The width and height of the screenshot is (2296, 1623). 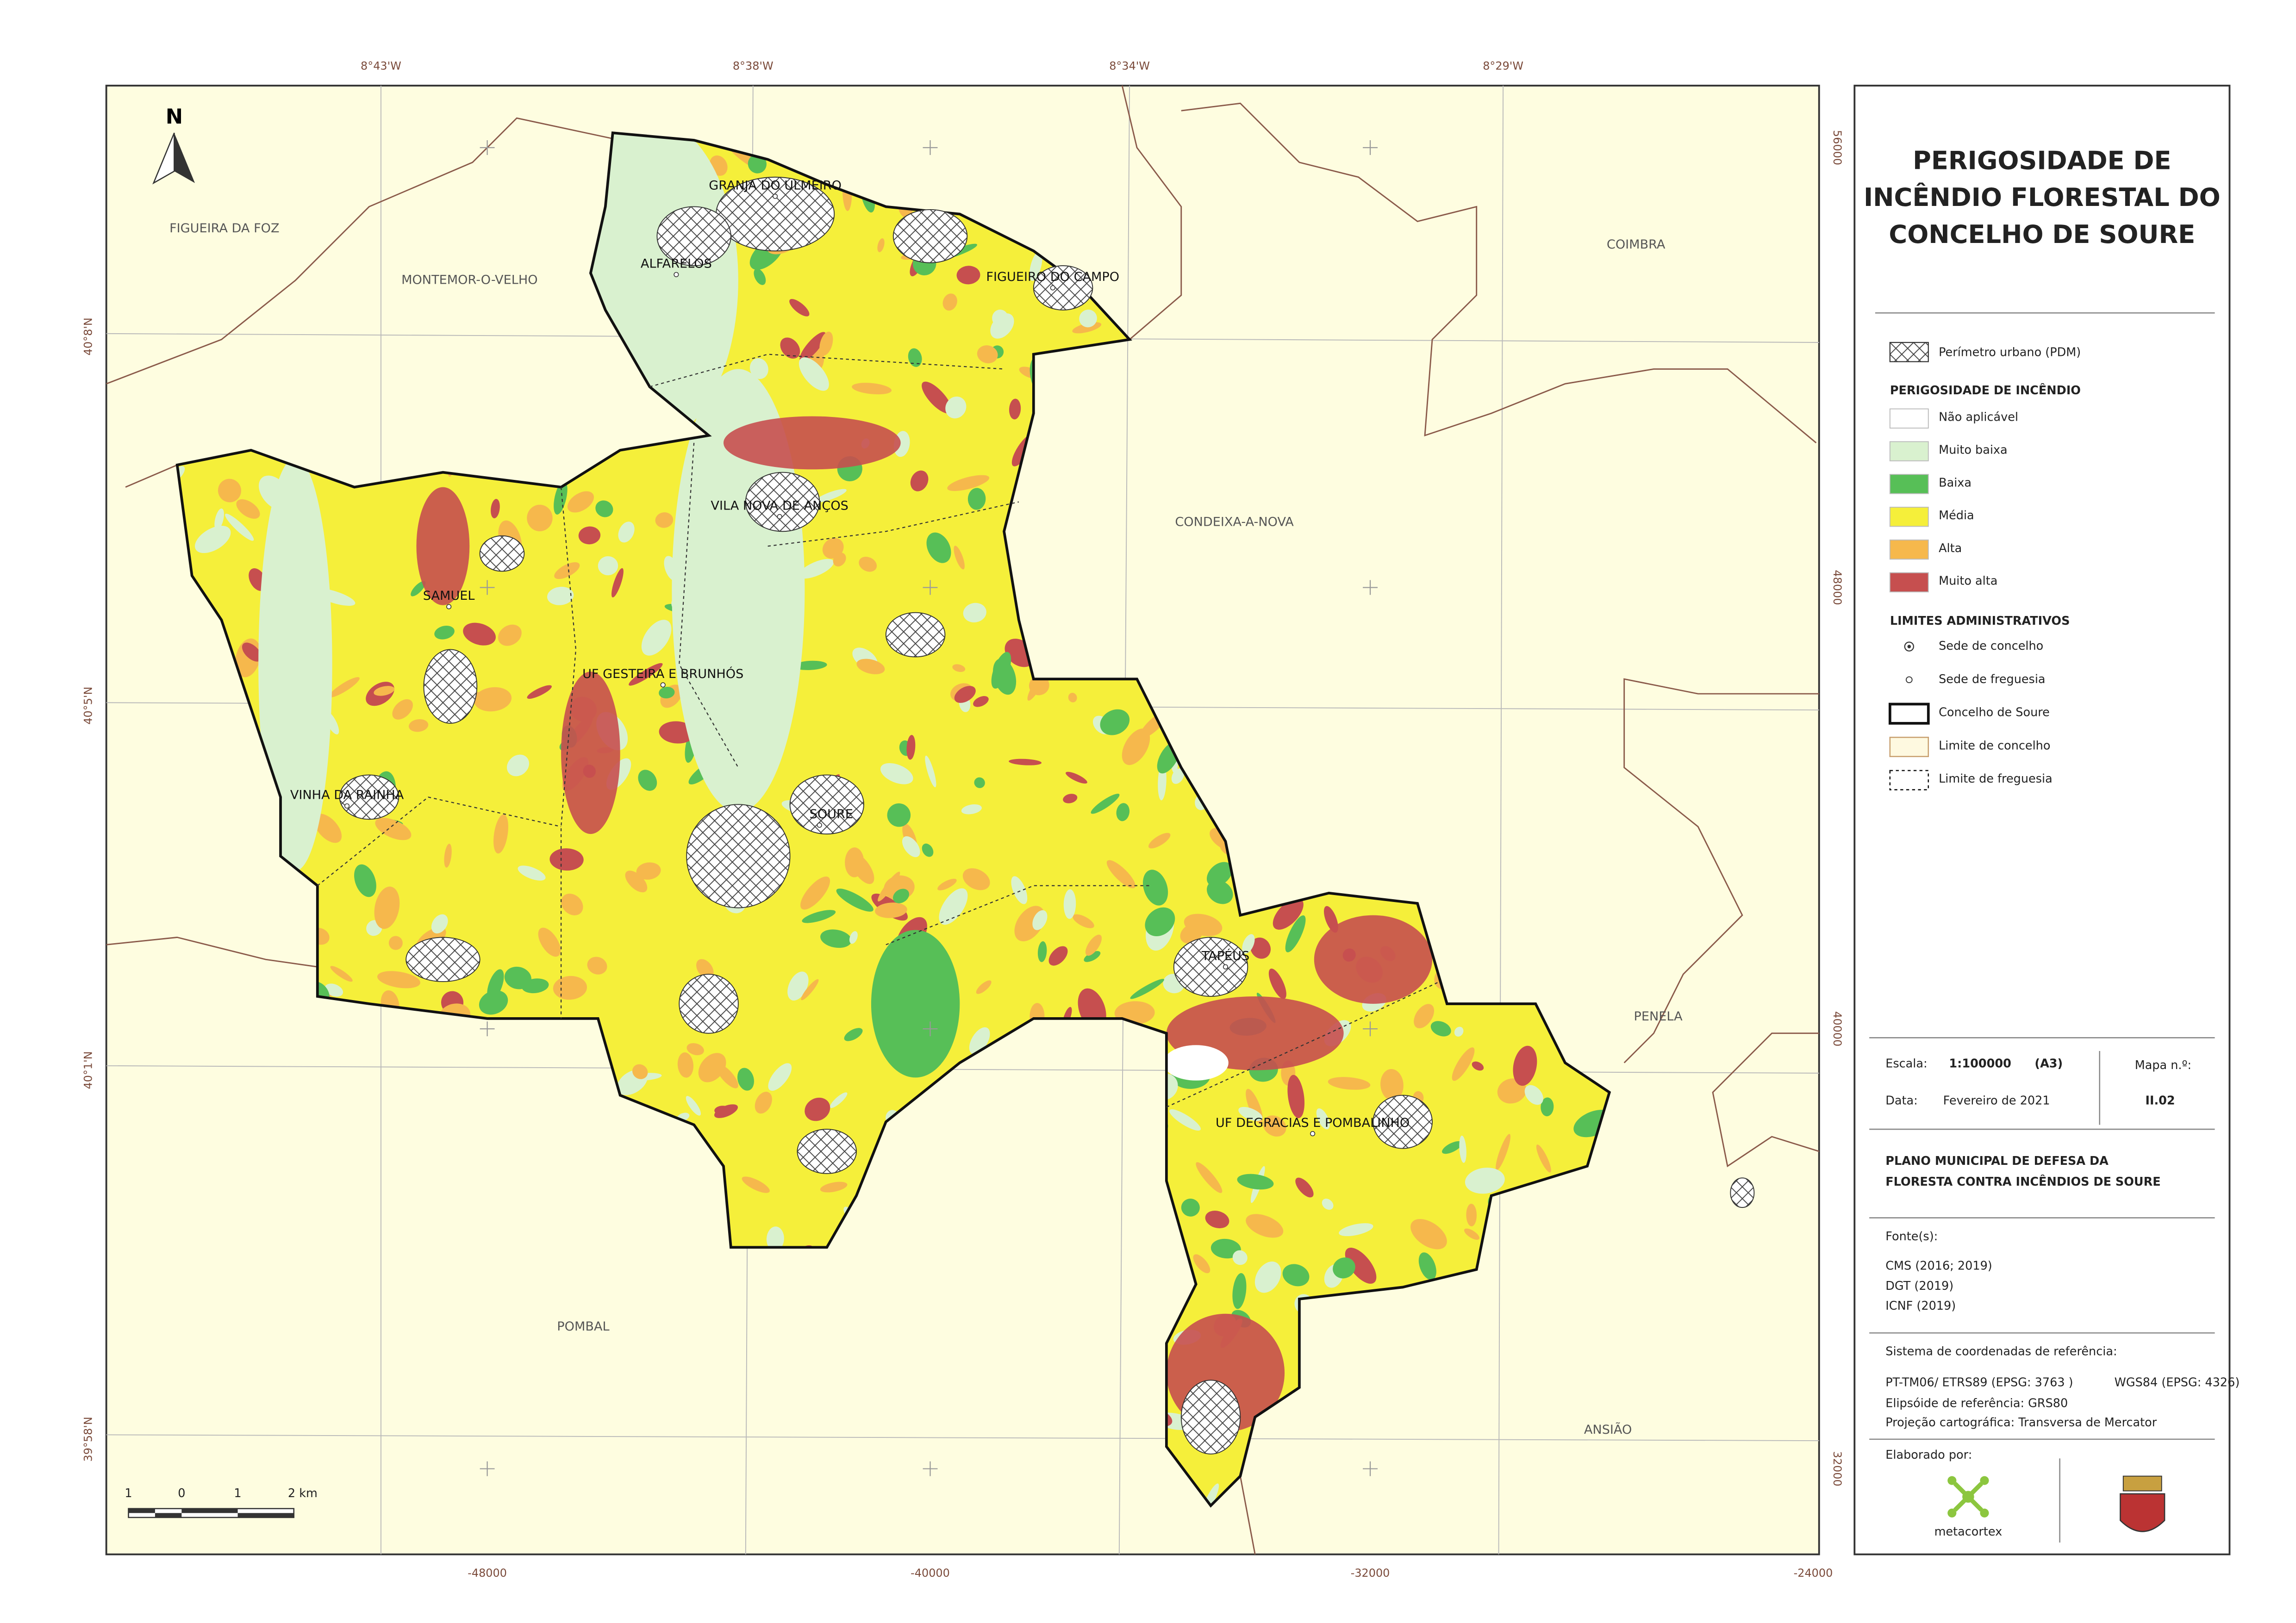 I want to click on date-value: Fevereiro de 2021, so click(x=1996, y=1100).